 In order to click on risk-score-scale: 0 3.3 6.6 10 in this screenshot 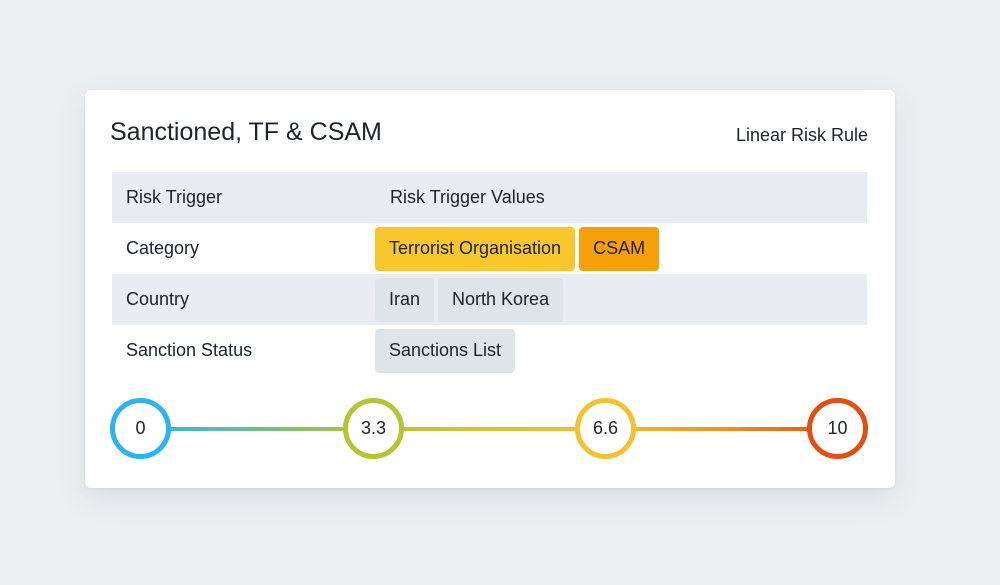, I will do `click(490, 429)`.